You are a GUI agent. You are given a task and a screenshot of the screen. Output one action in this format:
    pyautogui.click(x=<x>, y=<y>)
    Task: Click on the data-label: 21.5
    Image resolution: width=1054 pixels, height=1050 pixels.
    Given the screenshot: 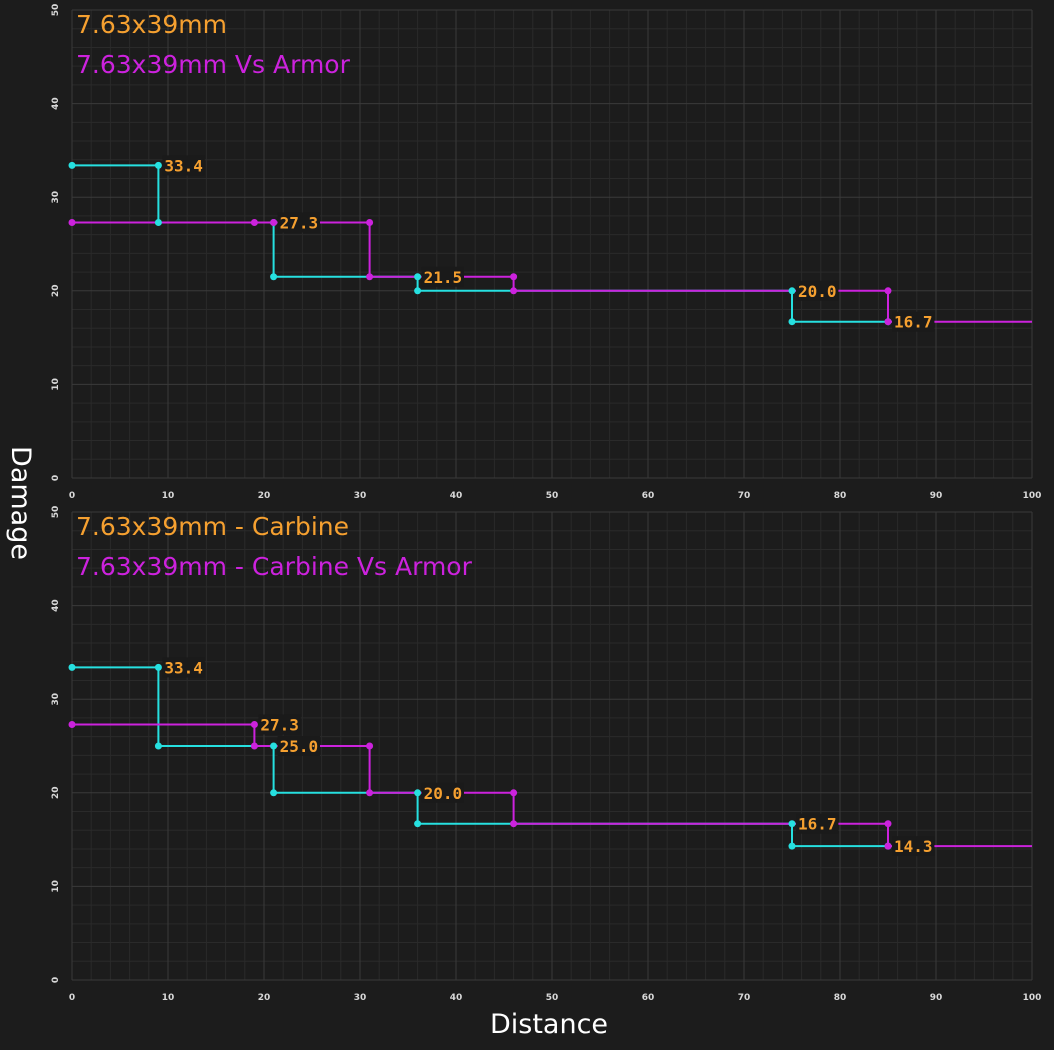 What is the action you would take?
    pyautogui.click(x=443, y=277)
    